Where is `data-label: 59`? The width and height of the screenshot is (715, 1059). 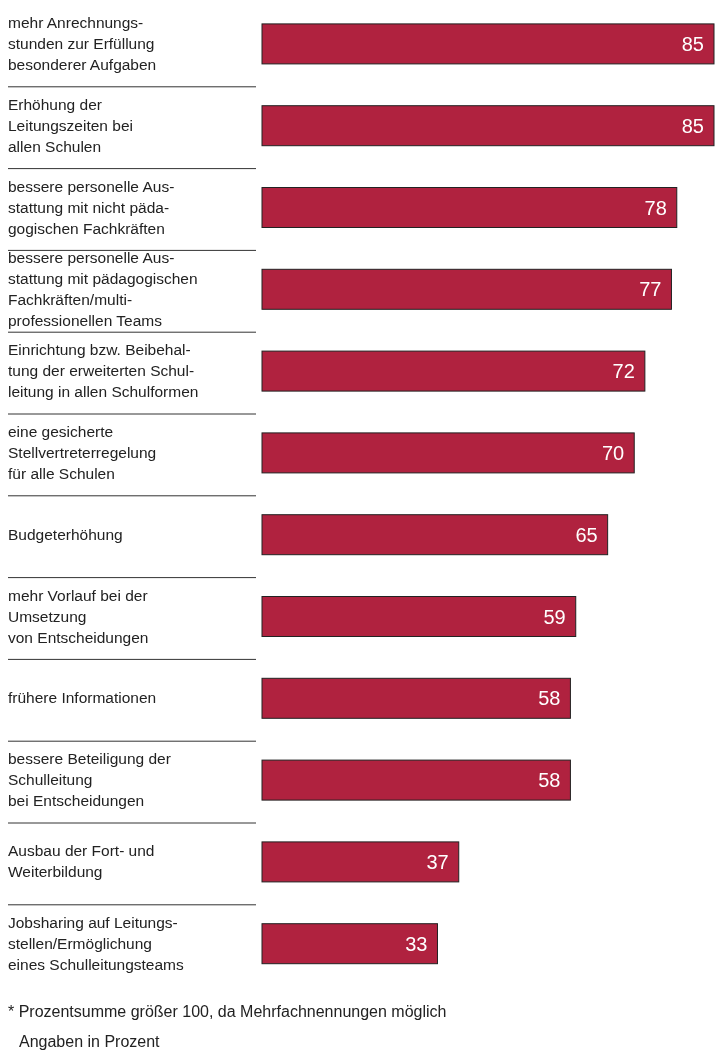
data-label: 59 is located at coordinates (554, 616).